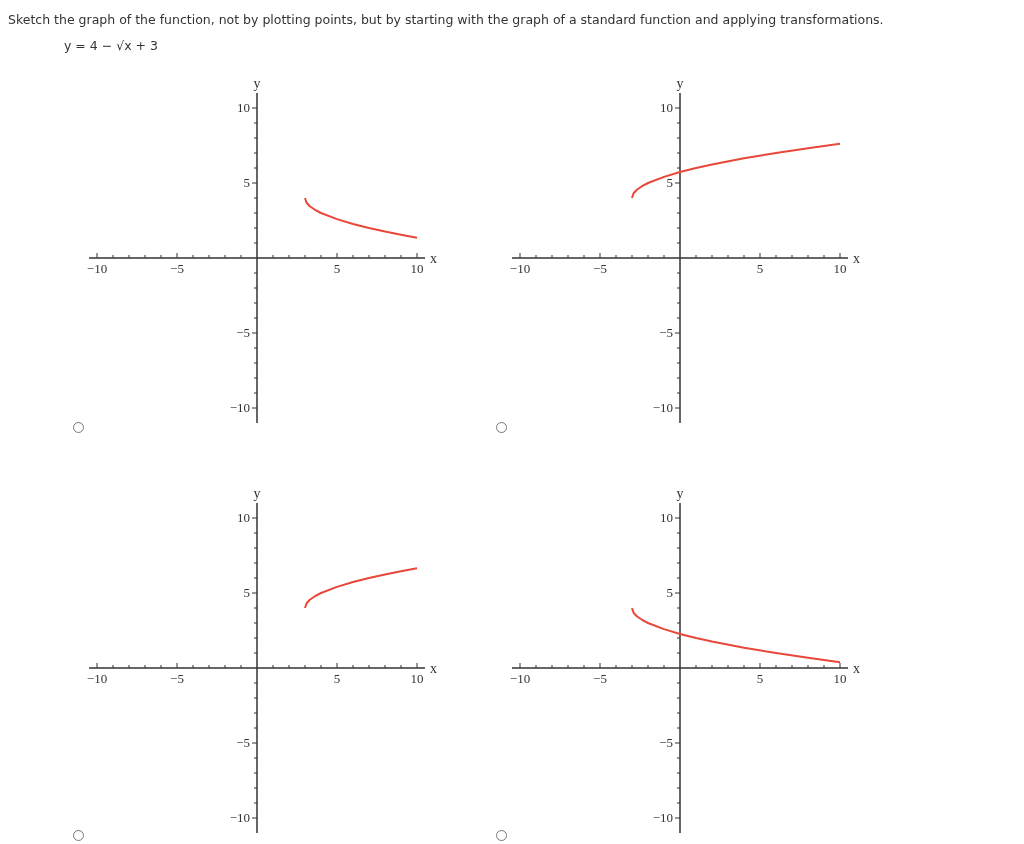 This screenshot has height=844, width=1024. Describe the element at coordinates (446, 19) in the screenshot. I see `chart-title: Sketch the graph of the function, not by plotting points, but by starting with the graph of a standard function and applying transformations.` at that location.